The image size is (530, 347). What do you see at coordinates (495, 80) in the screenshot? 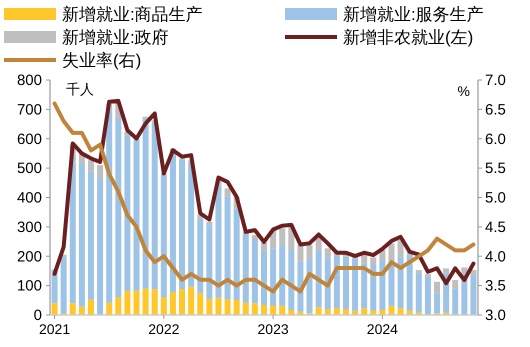
I see `y2-tick-label: 7.0` at bounding box center [495, 80].